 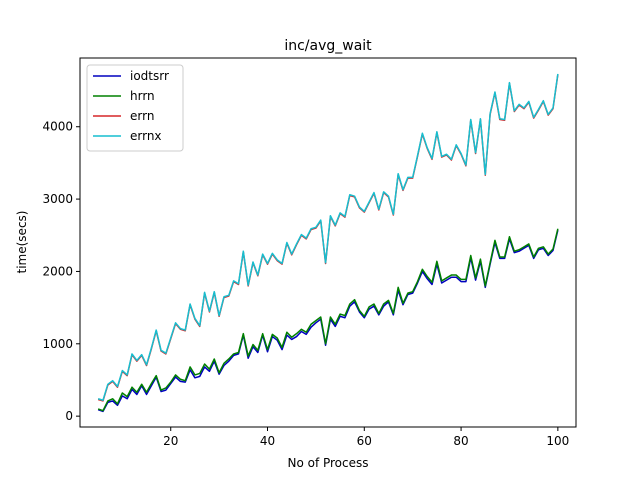 I want to click on y-tick-label: 3000, so click(x=57, y=199).